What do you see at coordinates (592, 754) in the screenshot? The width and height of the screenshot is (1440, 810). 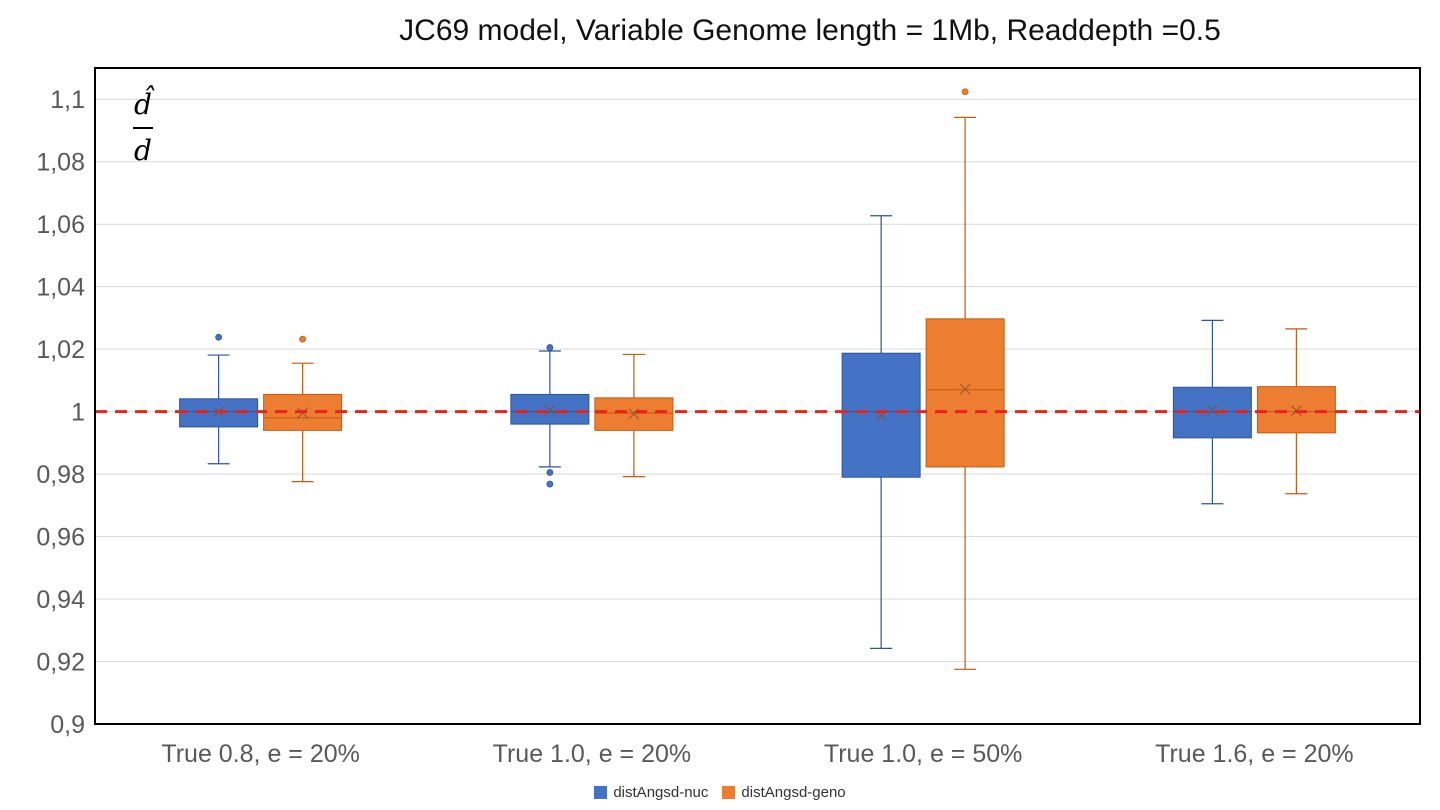 I see `x-tick-label: True 1.0, e = 20%` at bounding box center [592, 754].